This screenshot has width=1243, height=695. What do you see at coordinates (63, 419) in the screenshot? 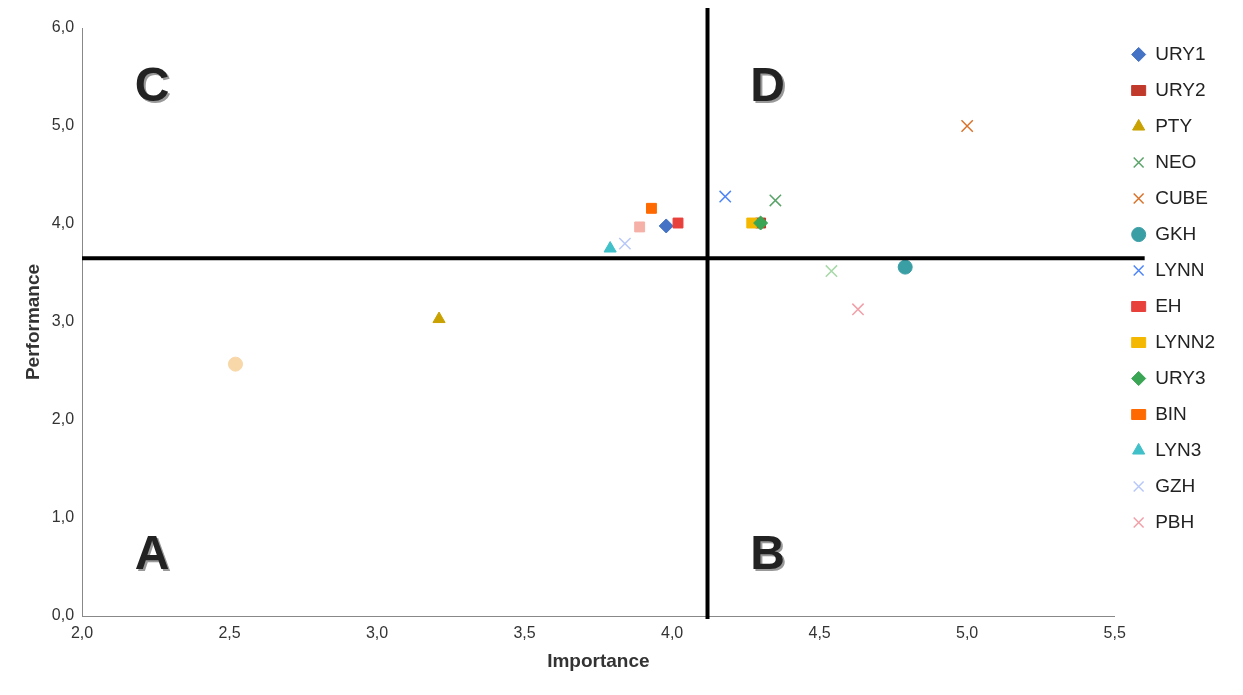
I see `y-tick-label: 2,0` at bounding box center [63, 419].